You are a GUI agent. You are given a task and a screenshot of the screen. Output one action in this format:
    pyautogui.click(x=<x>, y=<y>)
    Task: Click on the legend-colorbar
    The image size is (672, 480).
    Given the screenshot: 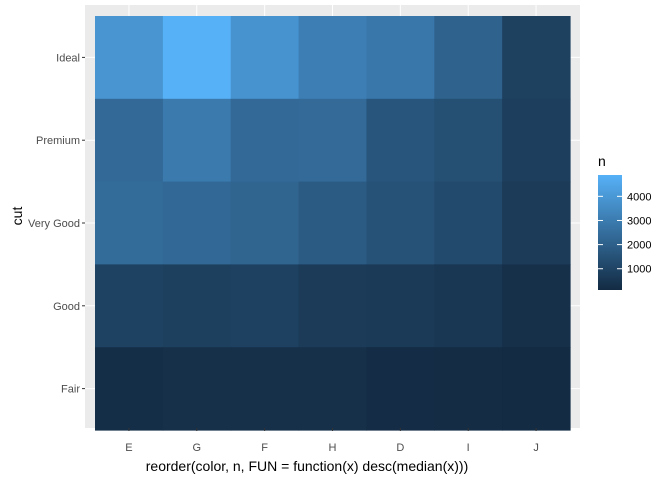 What is the action you would take?
    pyautogui.click(x=610, y=232)
    